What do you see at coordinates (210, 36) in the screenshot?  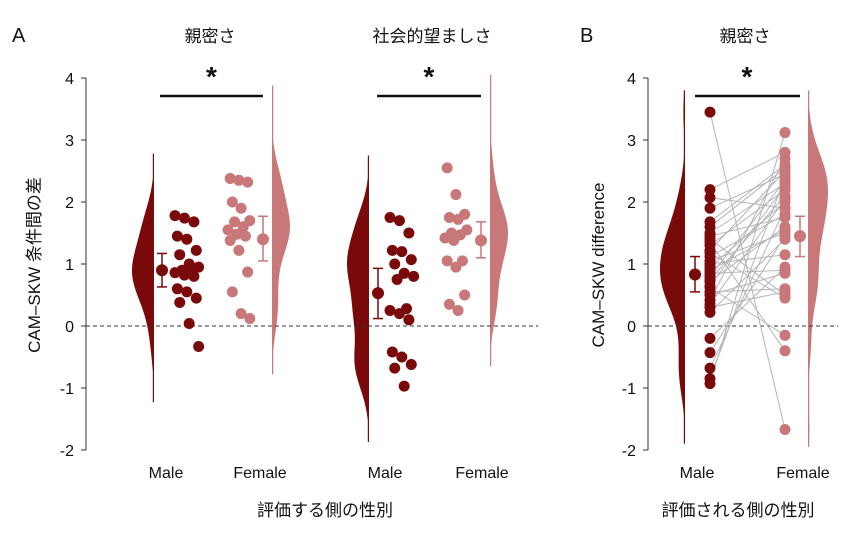 I see `title-a1: 親密さ` at bounding box center [210, 36].